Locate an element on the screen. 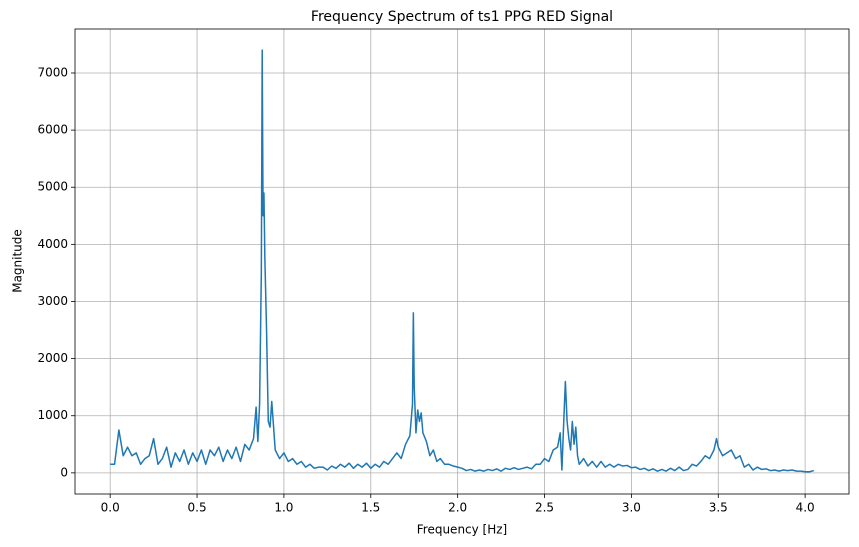 This screenshot has width=859, height=547. y-tick-label: 5000 is located at coordinates (52, 187).